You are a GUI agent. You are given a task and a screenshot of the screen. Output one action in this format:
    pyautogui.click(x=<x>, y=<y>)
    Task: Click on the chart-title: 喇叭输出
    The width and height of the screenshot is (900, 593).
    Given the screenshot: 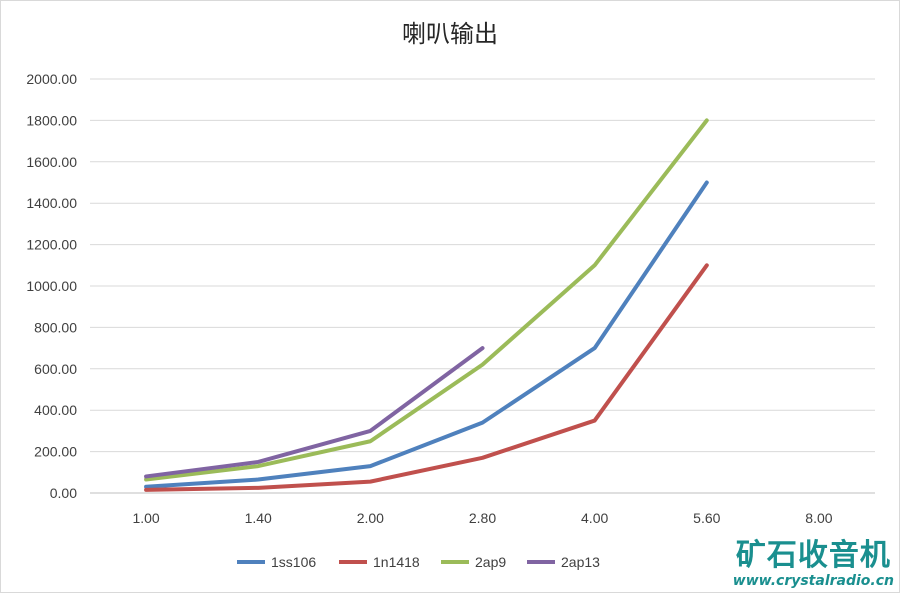 What is the action you would take?
    pyautogui.click(x=450, y=34)
    